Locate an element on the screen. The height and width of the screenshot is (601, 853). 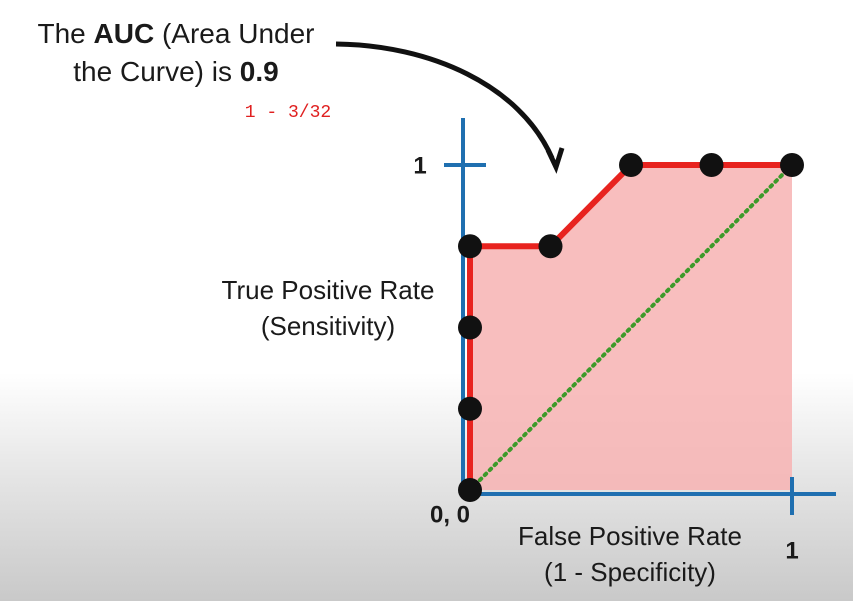
origin-label: 0, 0 is located at coordinates (450, 514).